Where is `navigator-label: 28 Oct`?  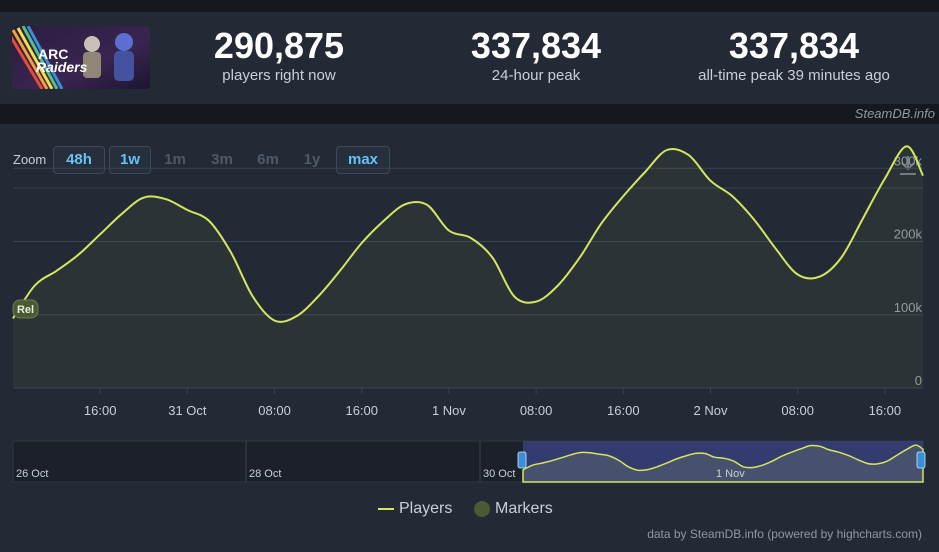
navigator-label: 28 Oct is located at coordinates (265, 474).